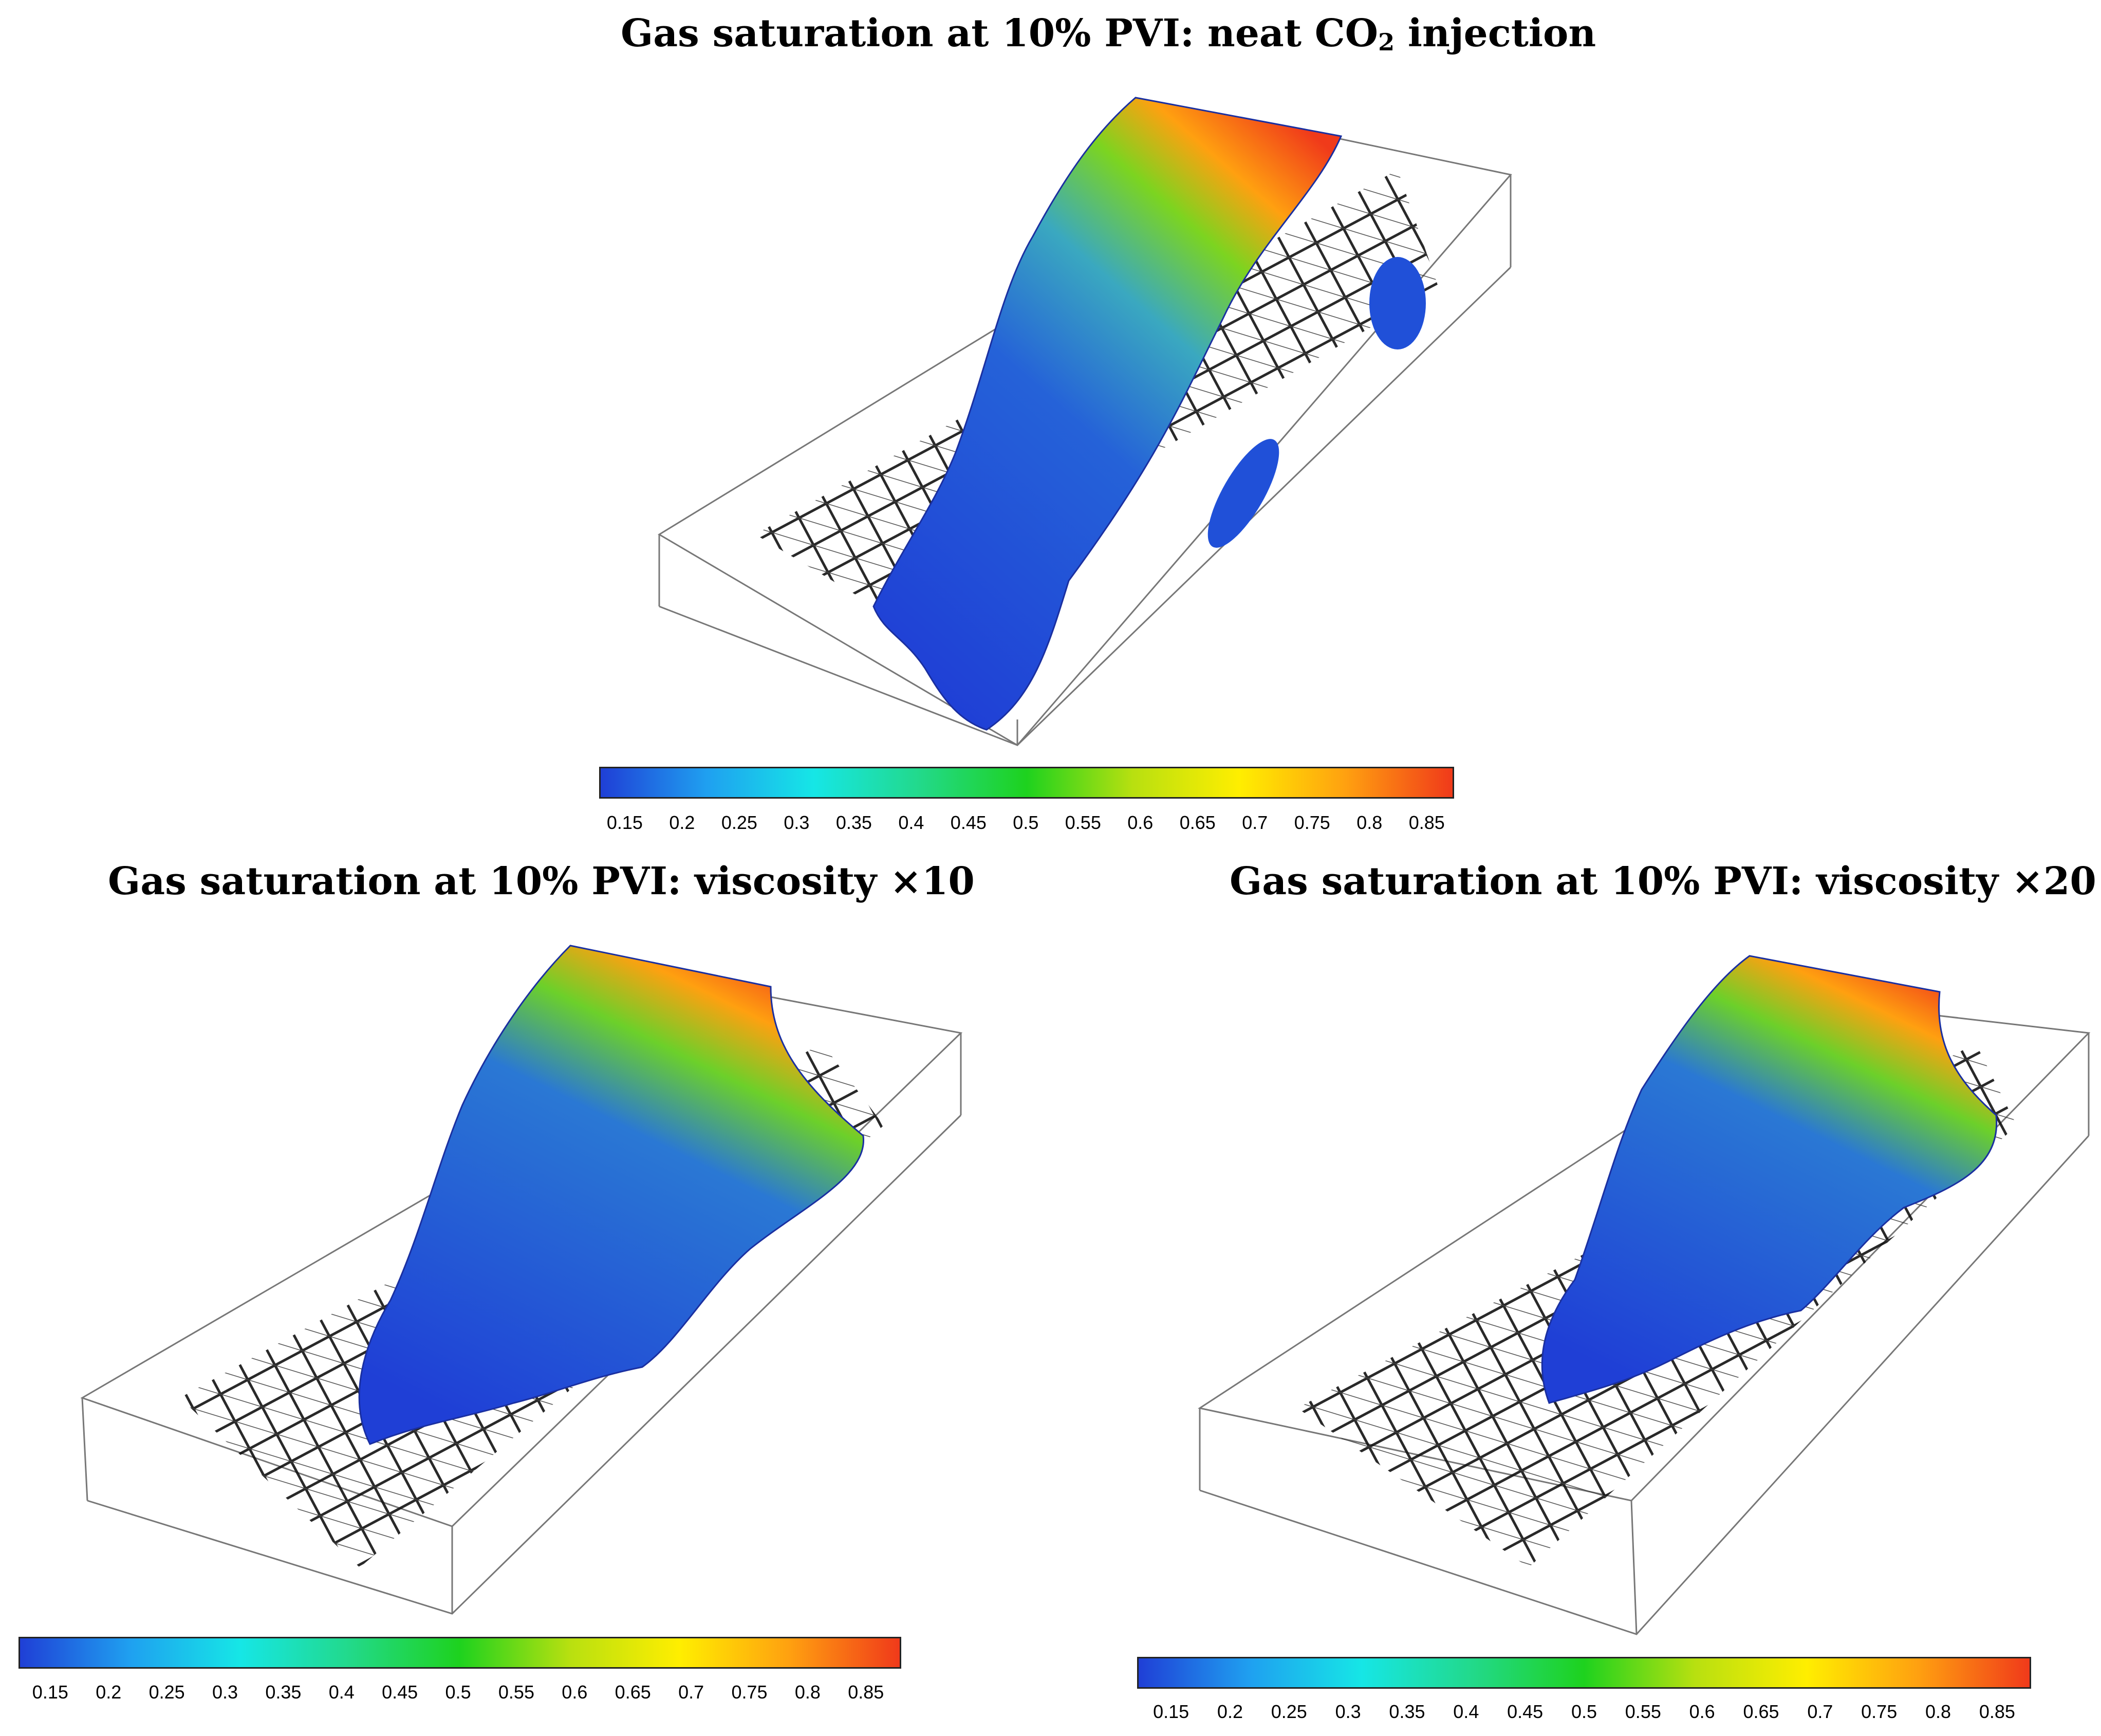 The image size is (2101, 1736). I want to click on panel-title: Gas saturation at 10% PVI: viscosity ×10, so click(541, 881).